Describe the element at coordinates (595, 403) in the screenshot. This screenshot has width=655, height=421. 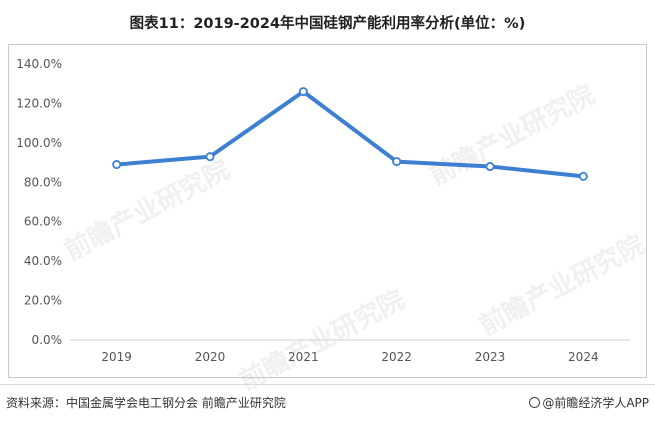
I see `brand-text: @前瞻经济学人APP` at that location.